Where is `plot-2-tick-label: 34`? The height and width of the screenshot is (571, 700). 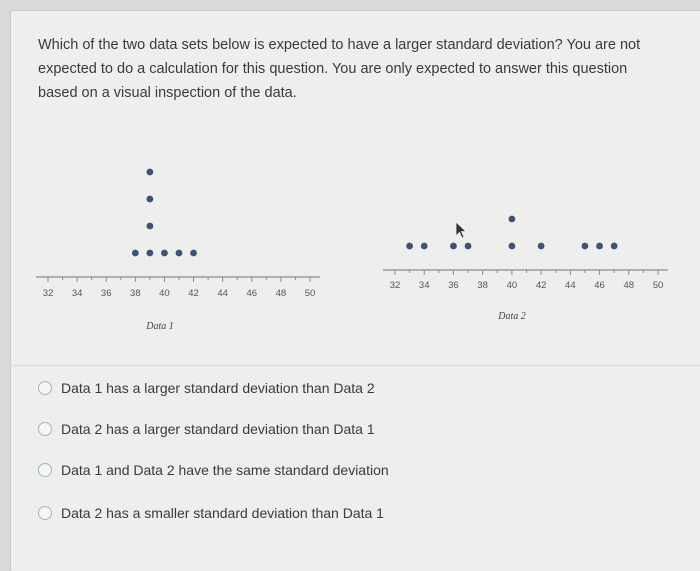
plot-2-tick-label: 34 is located at coordinates (424, 285).